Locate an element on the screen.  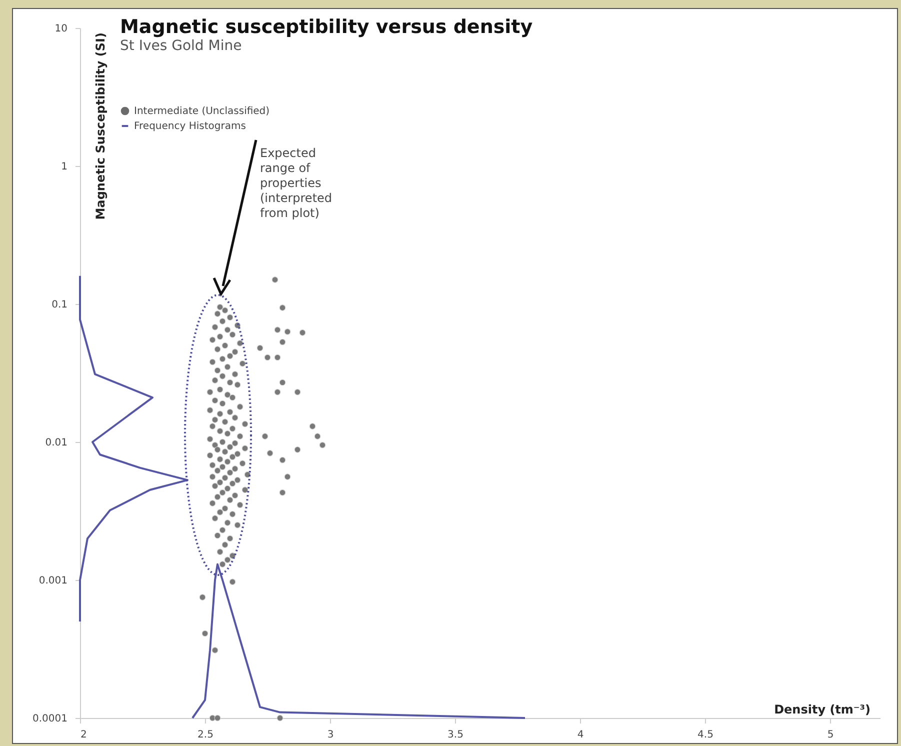
y-tick-label: 0.0001 is located at coordinates (50, 719).